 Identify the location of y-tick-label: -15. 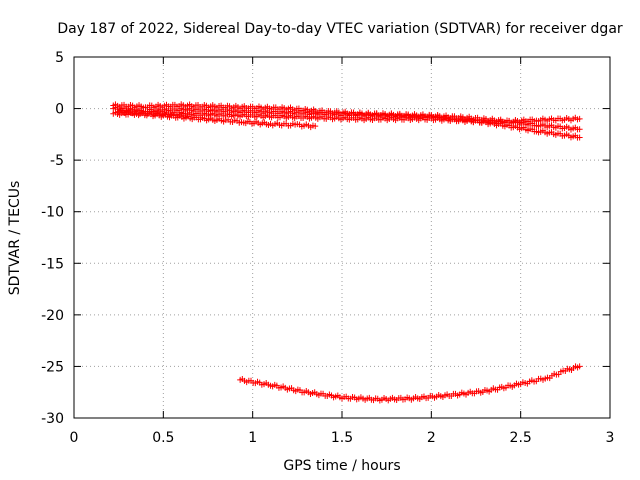
(52, 264).